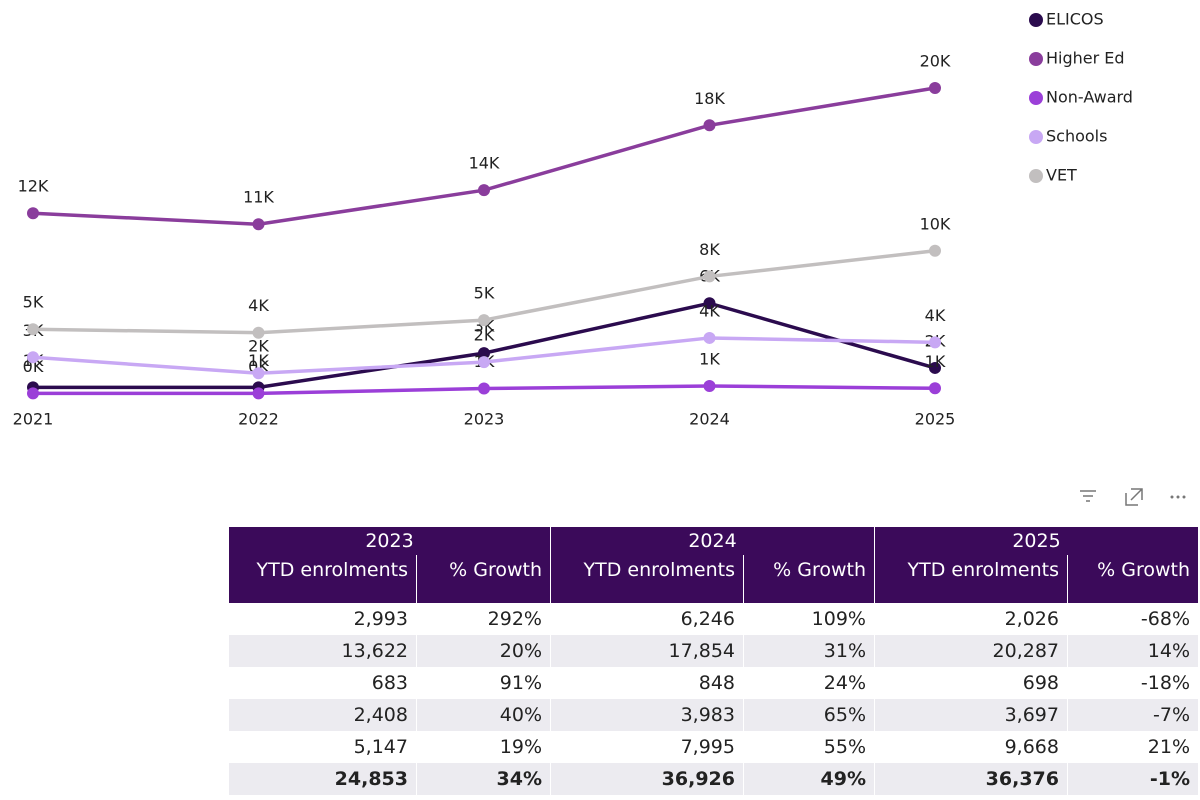 The height and width of the screenshot is (800, 1200). Describe the element at coordinates (935, 419) in the screenshot. I see `x-tick-label: 2025` at that location.